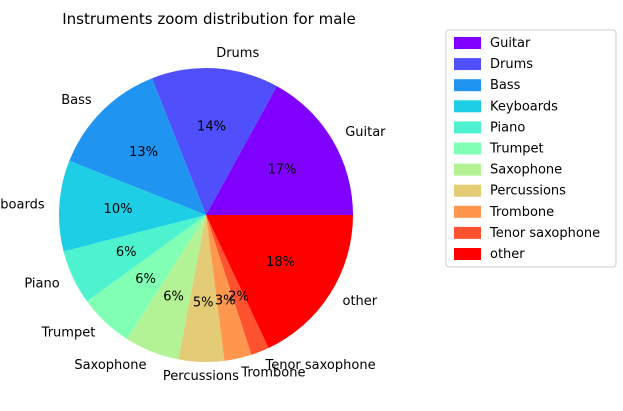 The image size is (623, 411). Describe the element at coordinates (126, 252) in the screenshot. I see `percent-label-piano: 6%` at that location.